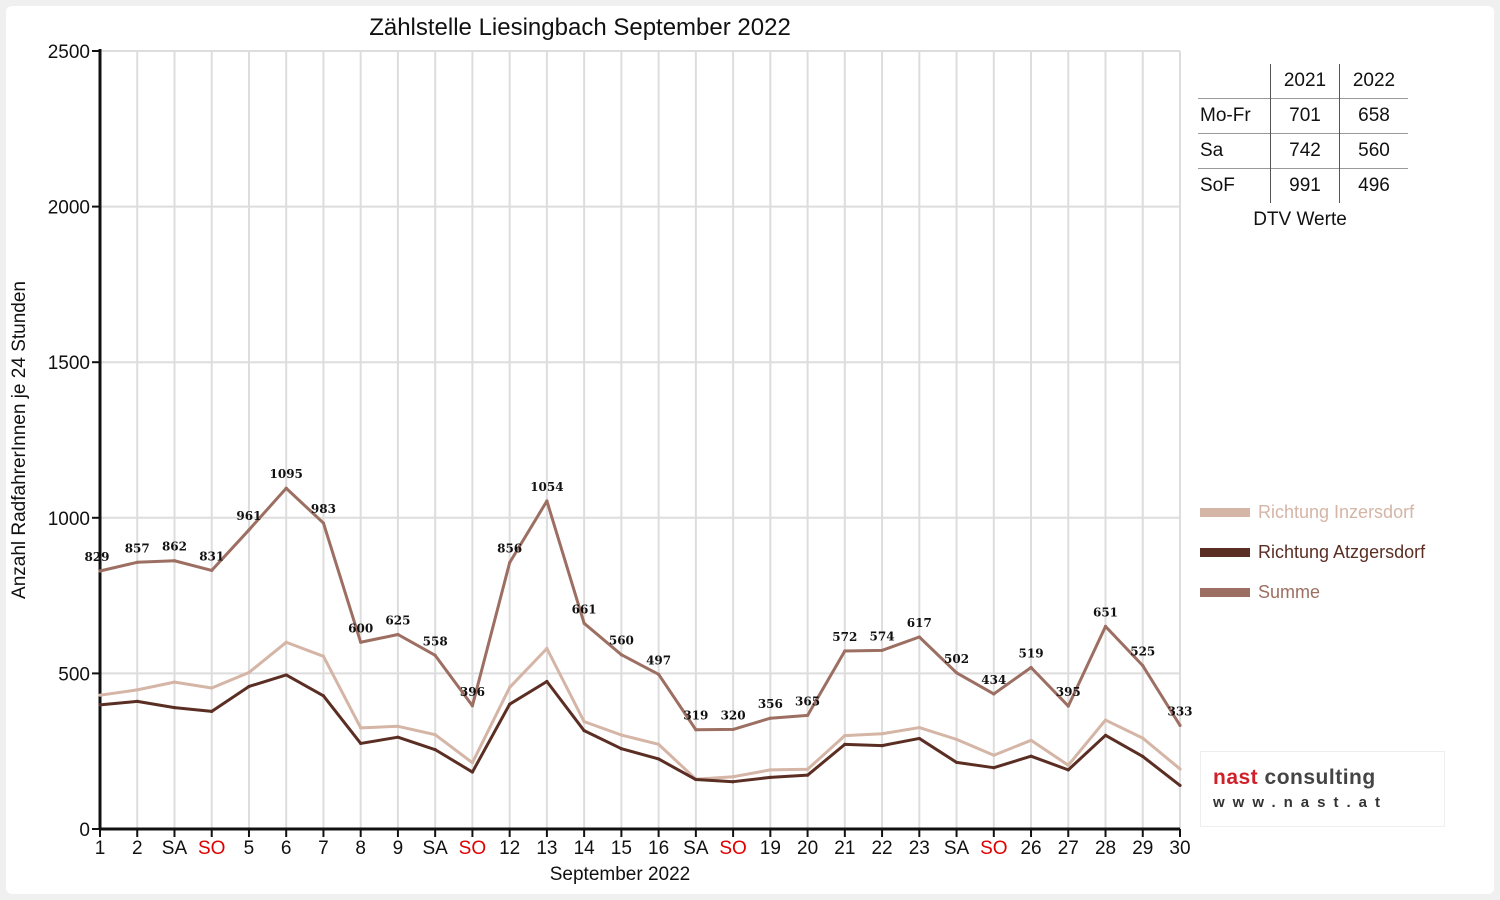  What do you see at coordinates (1300, 219) in the screenshot?
I see `dtv-caption: DTV Werte` at bounding box center [1300, 219].